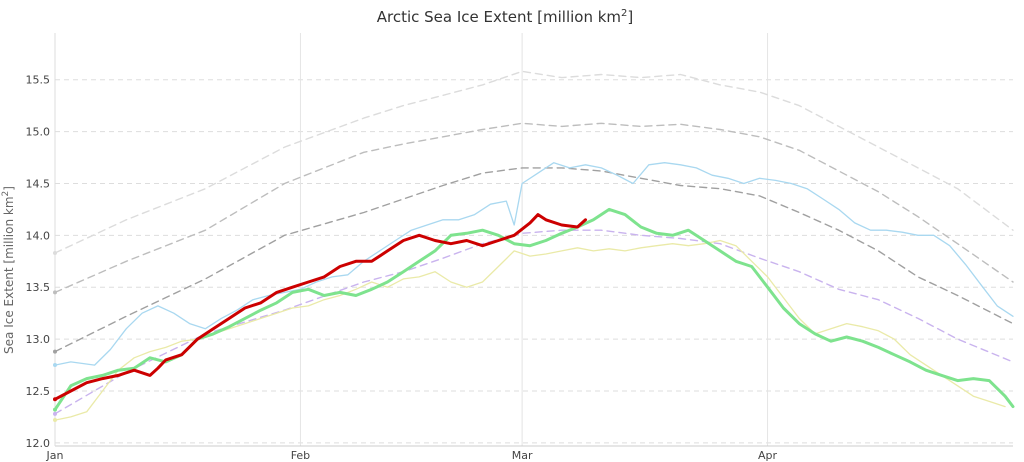 This screenshot has width=1024, height=462. I want to click on x-tick-label: Feb, so click(300, 455).